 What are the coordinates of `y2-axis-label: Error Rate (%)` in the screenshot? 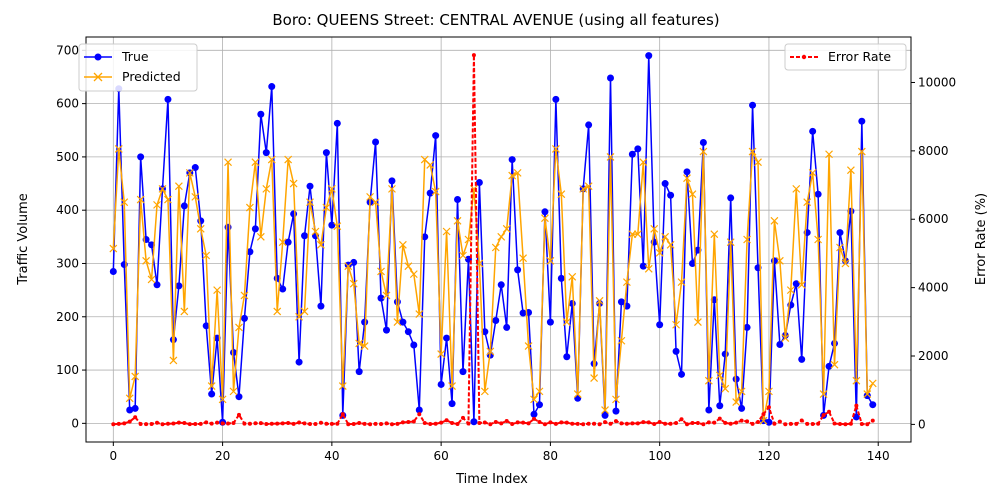 It's located at (981, 239).